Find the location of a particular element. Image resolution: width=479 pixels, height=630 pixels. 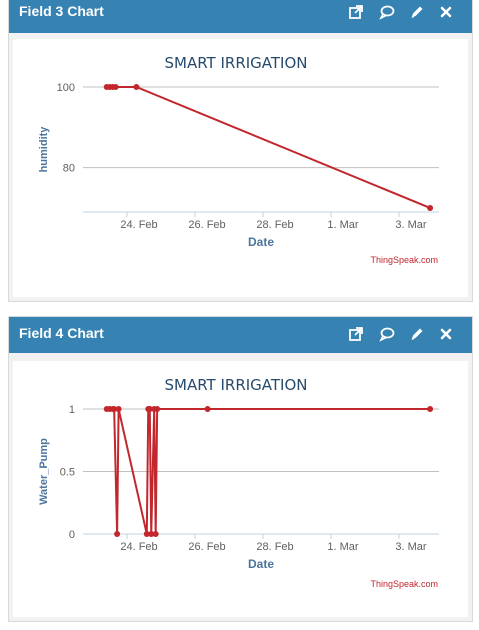

y-tick-label: 80 is located at coordinates (69, 169).